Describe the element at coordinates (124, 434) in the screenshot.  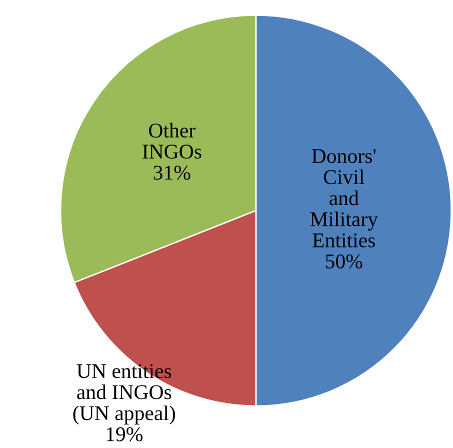
I see `data-label: 19%` at that location.